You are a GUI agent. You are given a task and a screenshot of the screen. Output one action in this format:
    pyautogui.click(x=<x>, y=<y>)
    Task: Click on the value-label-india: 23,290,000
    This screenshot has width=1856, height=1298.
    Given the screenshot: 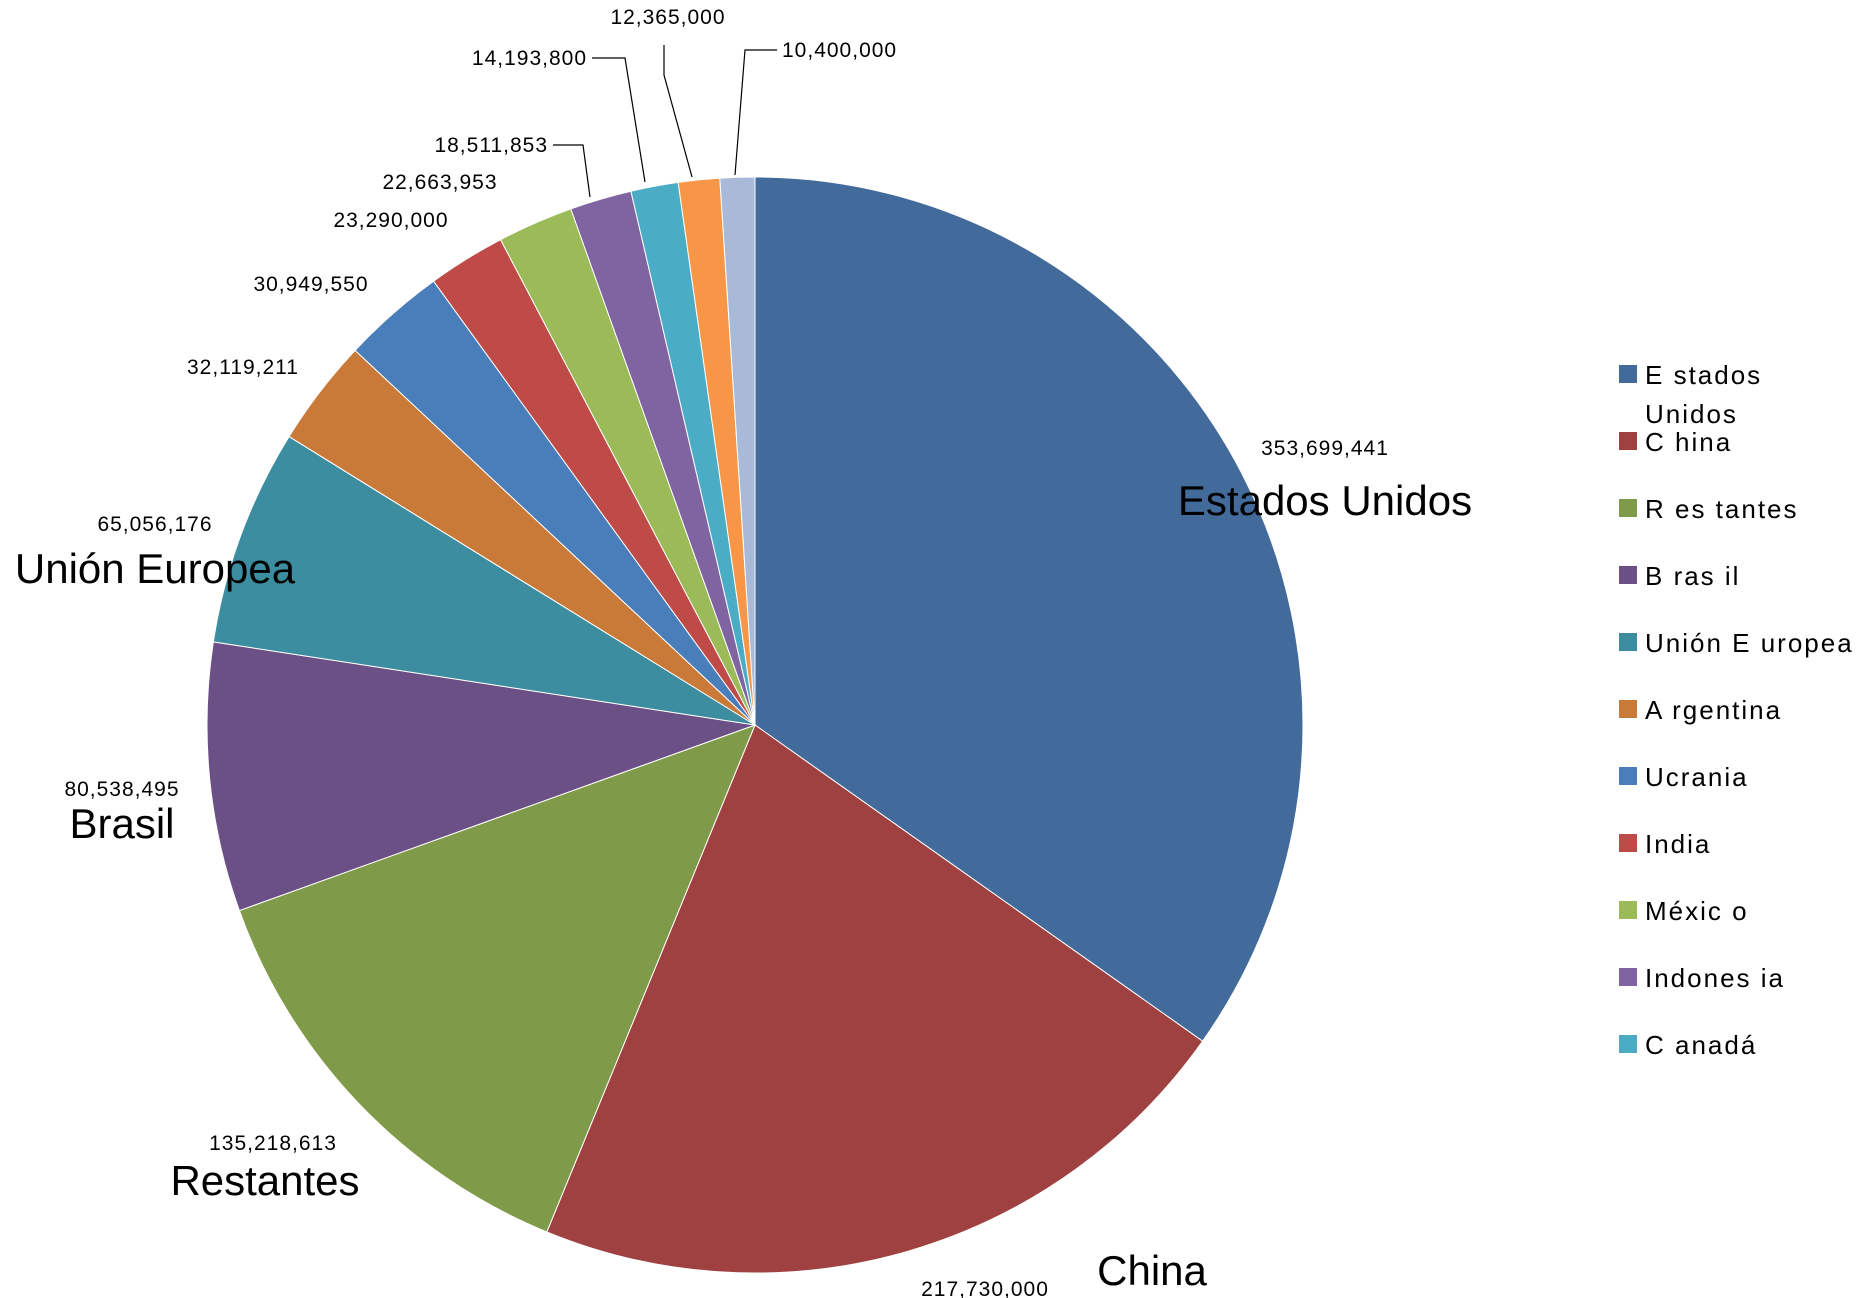 What is the action you would take?
    pyautogui.click(x=390, y=220)
    